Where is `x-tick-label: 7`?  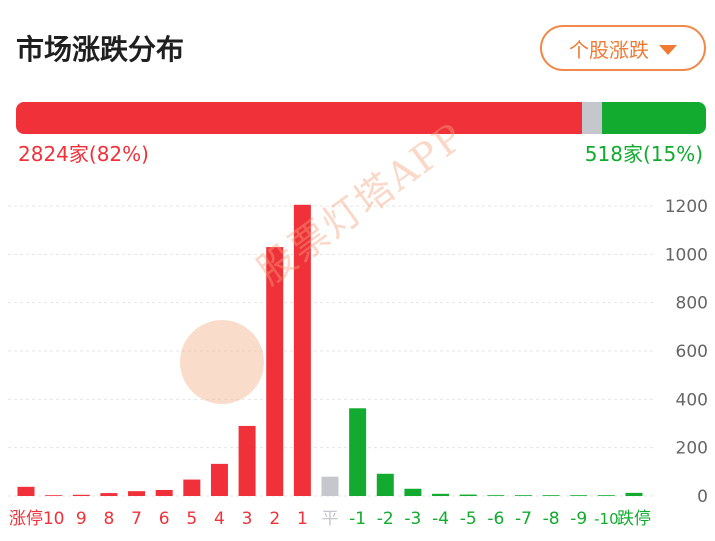
x-tick-label: 7 is located at coordinates (136, 519).